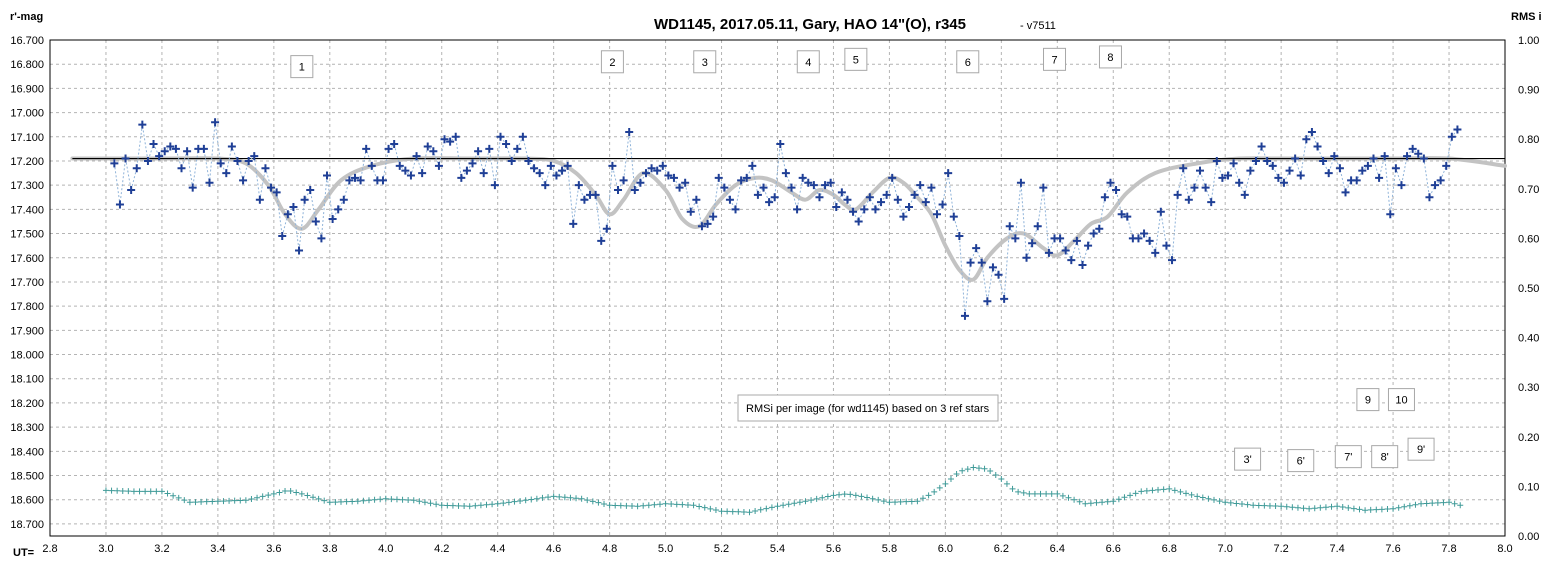  What do you see at coordinates (808, 63) in the screenshot?
I see `dip-label-text: 4` at bounding box center [808, 63].